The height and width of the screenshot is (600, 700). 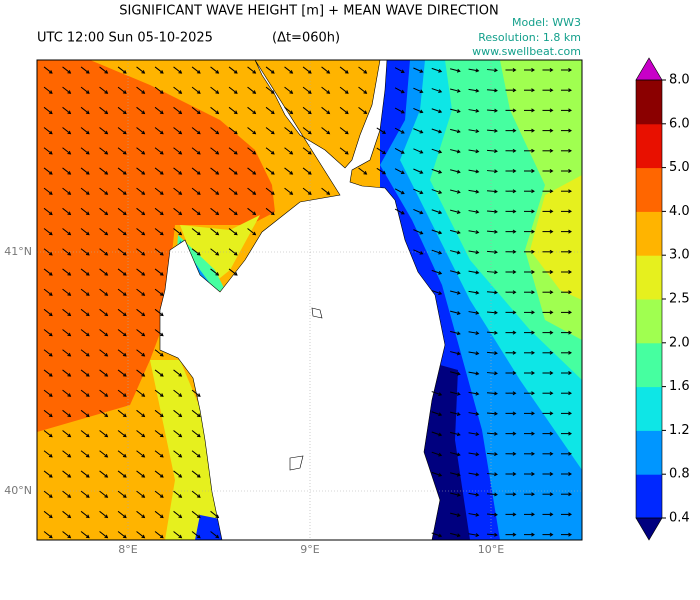 What do you see at coordinates (125, 38) in the screenshot?
I see `time: UTC 12:00 Sun 05-10-2025` at bounding box center [125, 38].